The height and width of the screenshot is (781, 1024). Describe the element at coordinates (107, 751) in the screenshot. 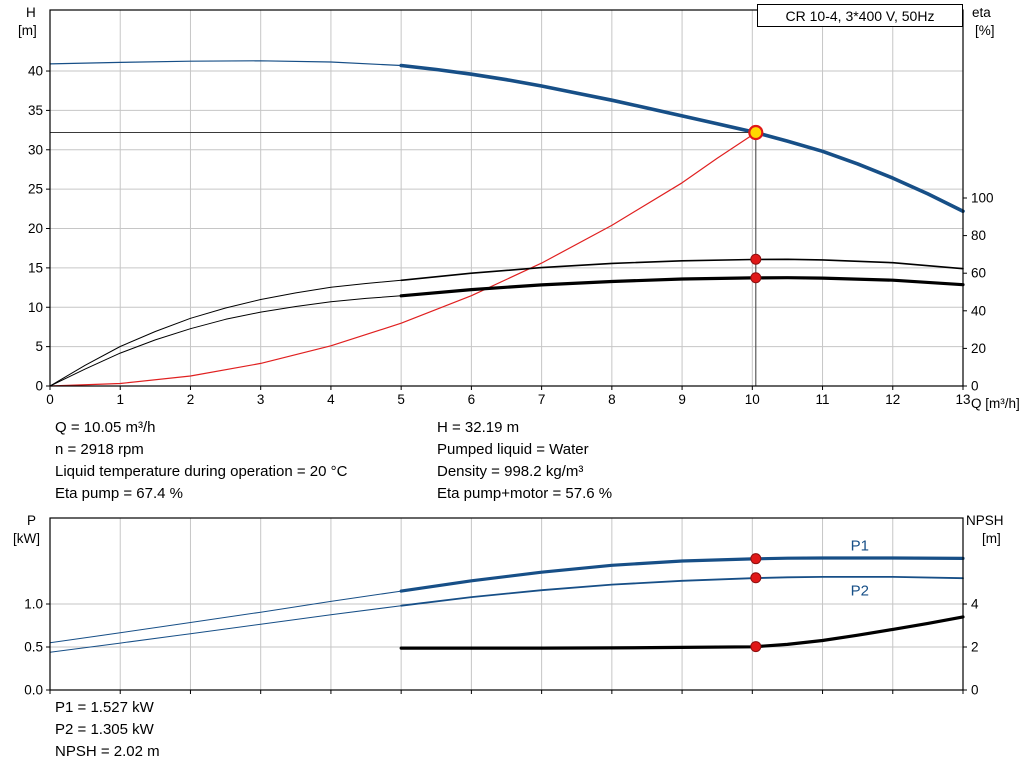

I see `info-npsh: NPSH = 2.02 m` at that location.